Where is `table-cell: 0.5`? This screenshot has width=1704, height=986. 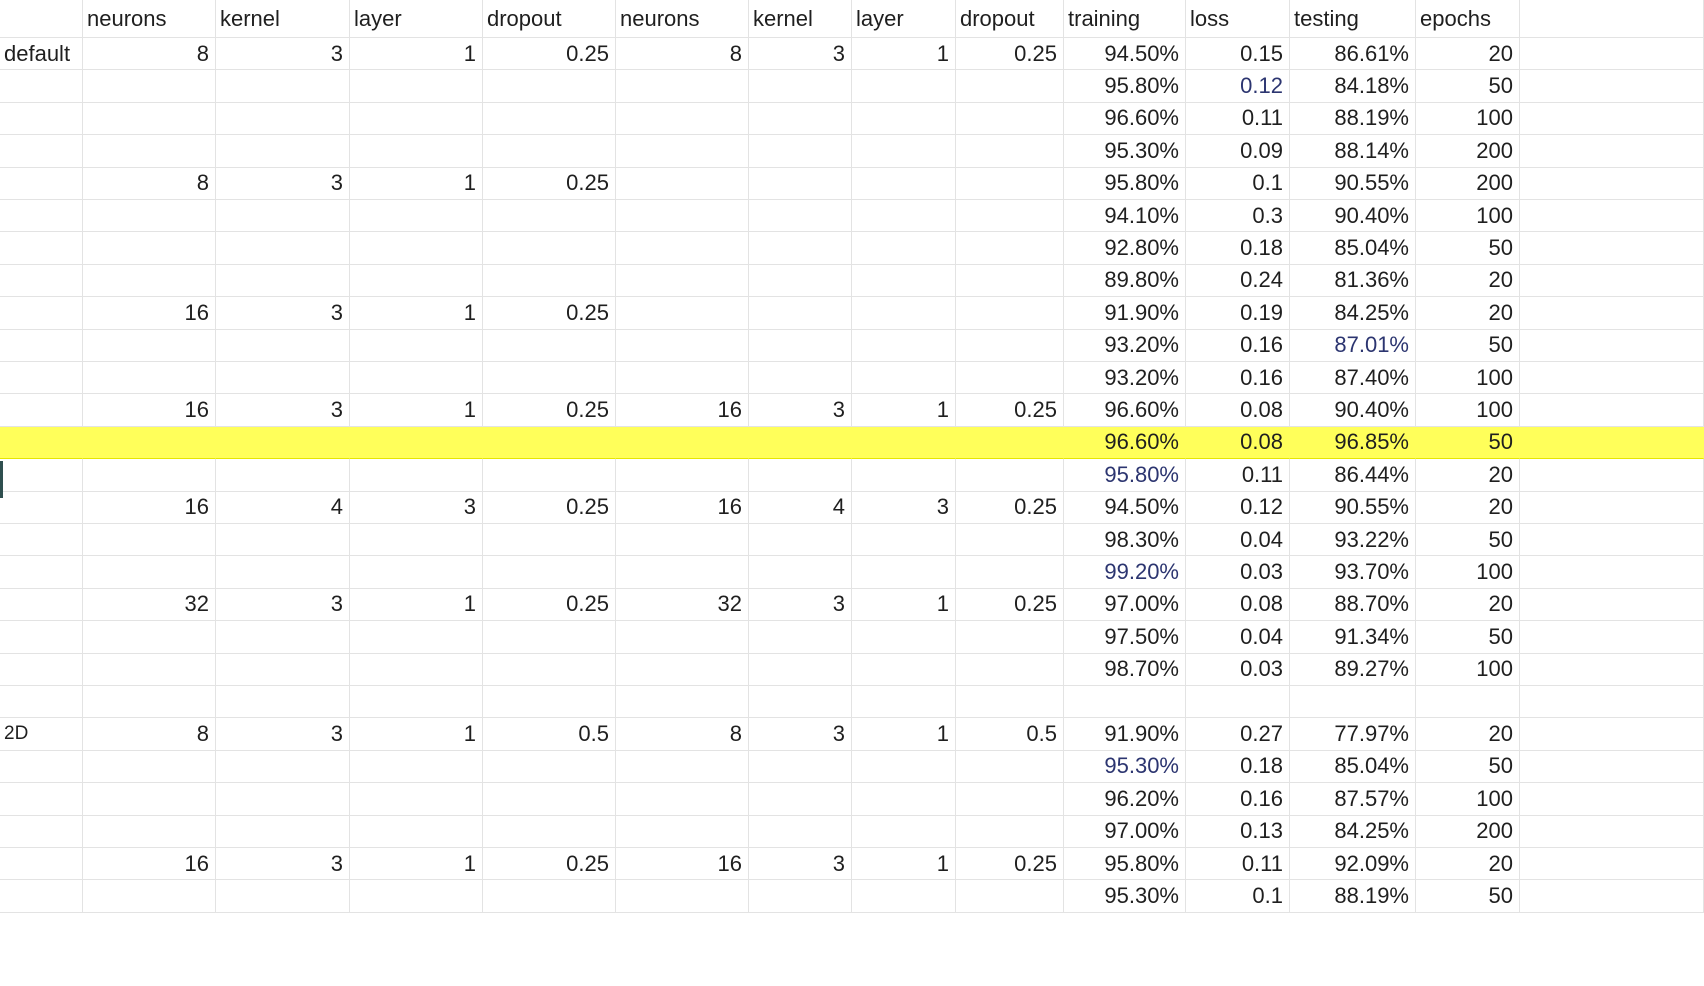
table-cell: 0.5 is located at coordinates (549, 734).